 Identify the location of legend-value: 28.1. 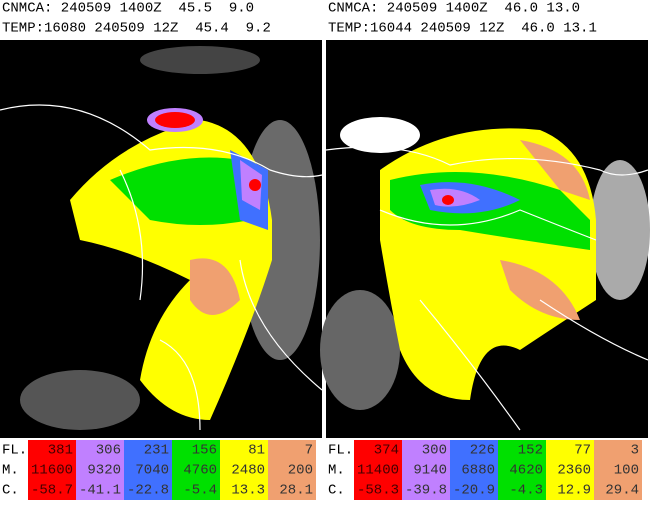
(296, 491).